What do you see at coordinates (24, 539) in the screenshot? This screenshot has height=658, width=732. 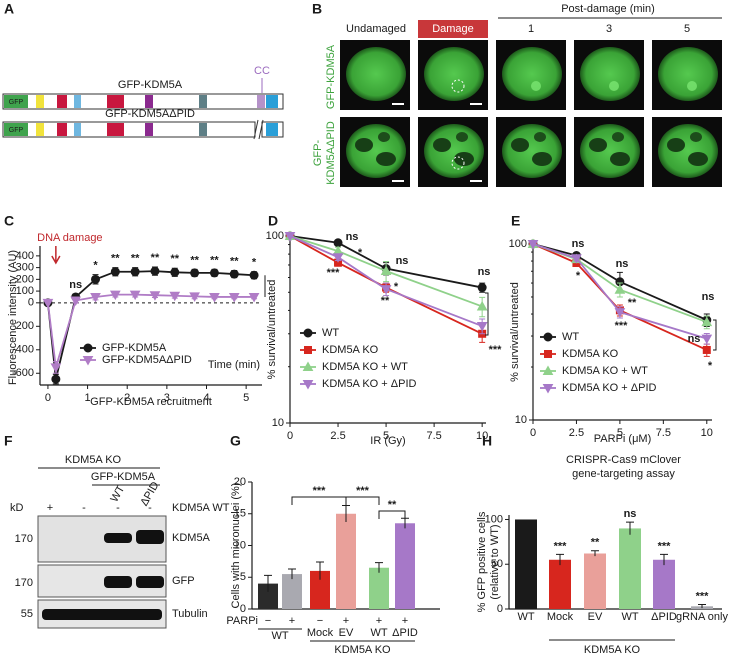 I see `mw-marker: 170` at bounding box center [24, 539].